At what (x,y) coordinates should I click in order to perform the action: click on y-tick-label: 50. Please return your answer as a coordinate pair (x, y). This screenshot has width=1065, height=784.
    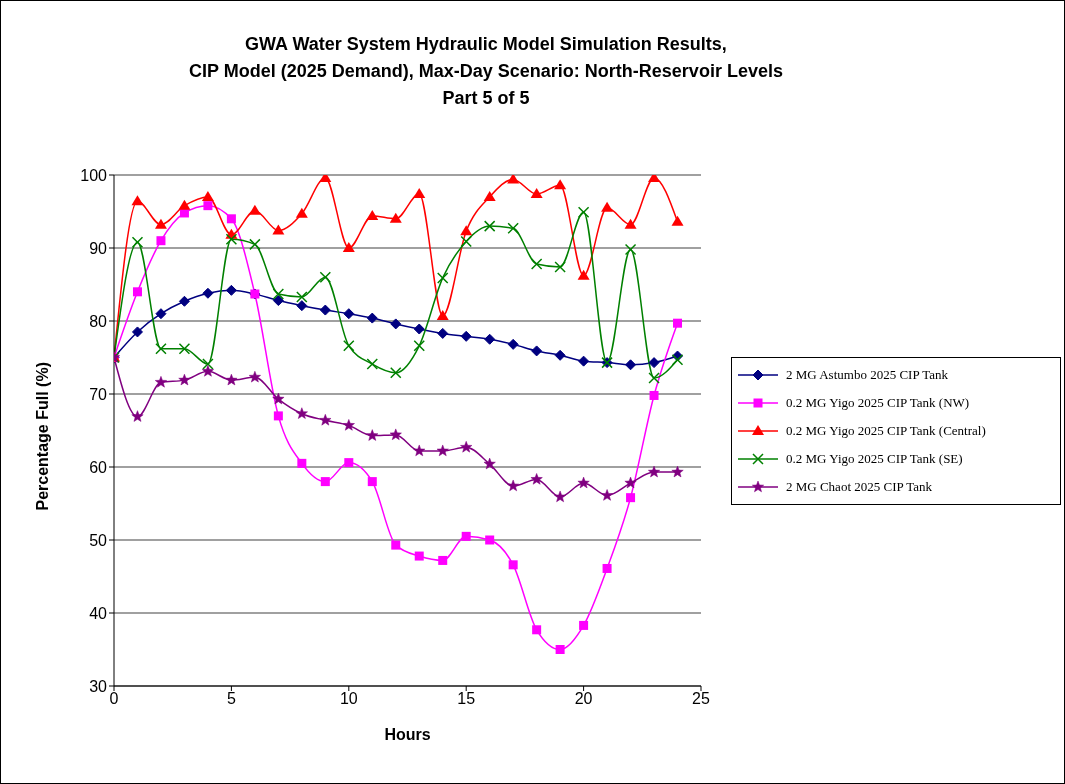
    Looking at the image, I should click on (98, 540).